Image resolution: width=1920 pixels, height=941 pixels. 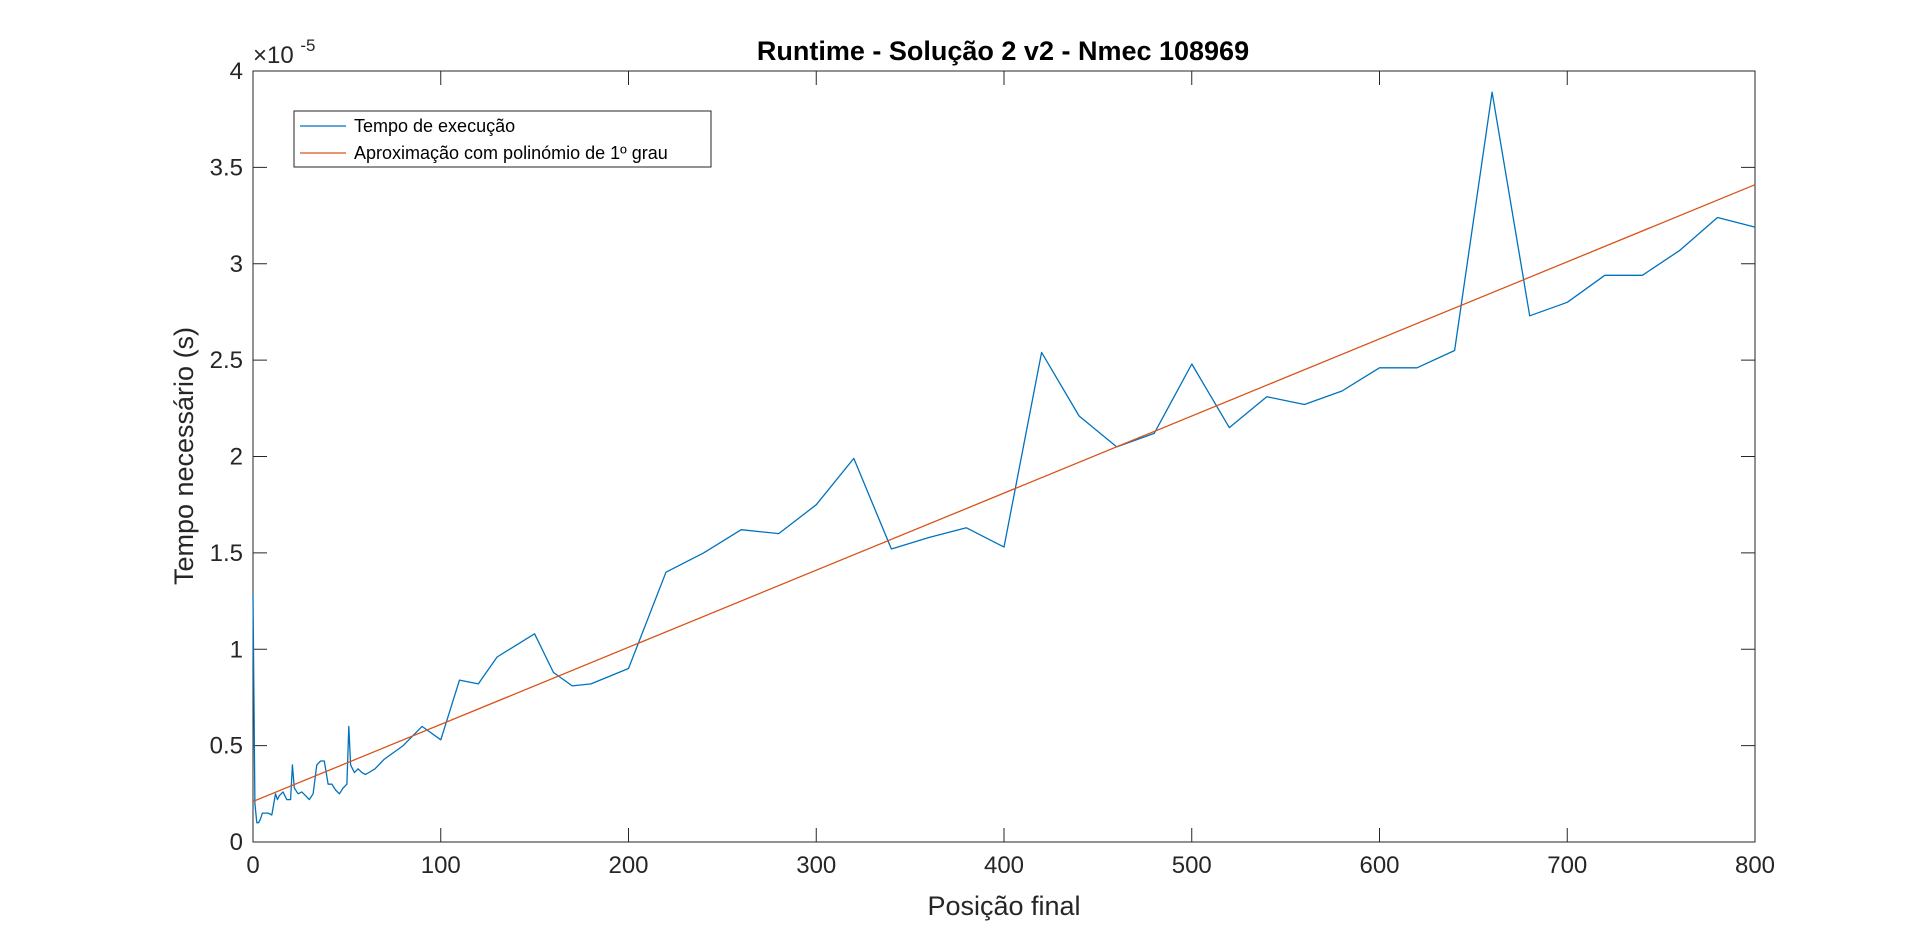 I want to click on x-tick-label: 100, so click(x=441, y=865).